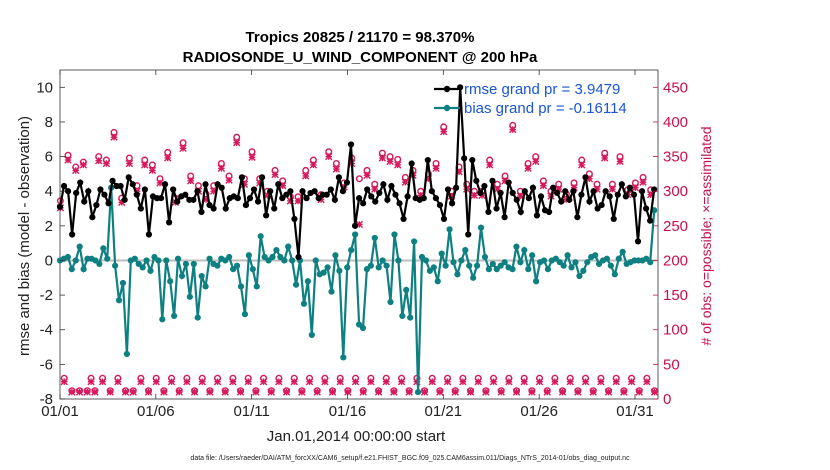  What do you see at coordinates (675, 295) in the screenshot?
I see `y2-tick-label: 150` at bounding box center [675, 295].